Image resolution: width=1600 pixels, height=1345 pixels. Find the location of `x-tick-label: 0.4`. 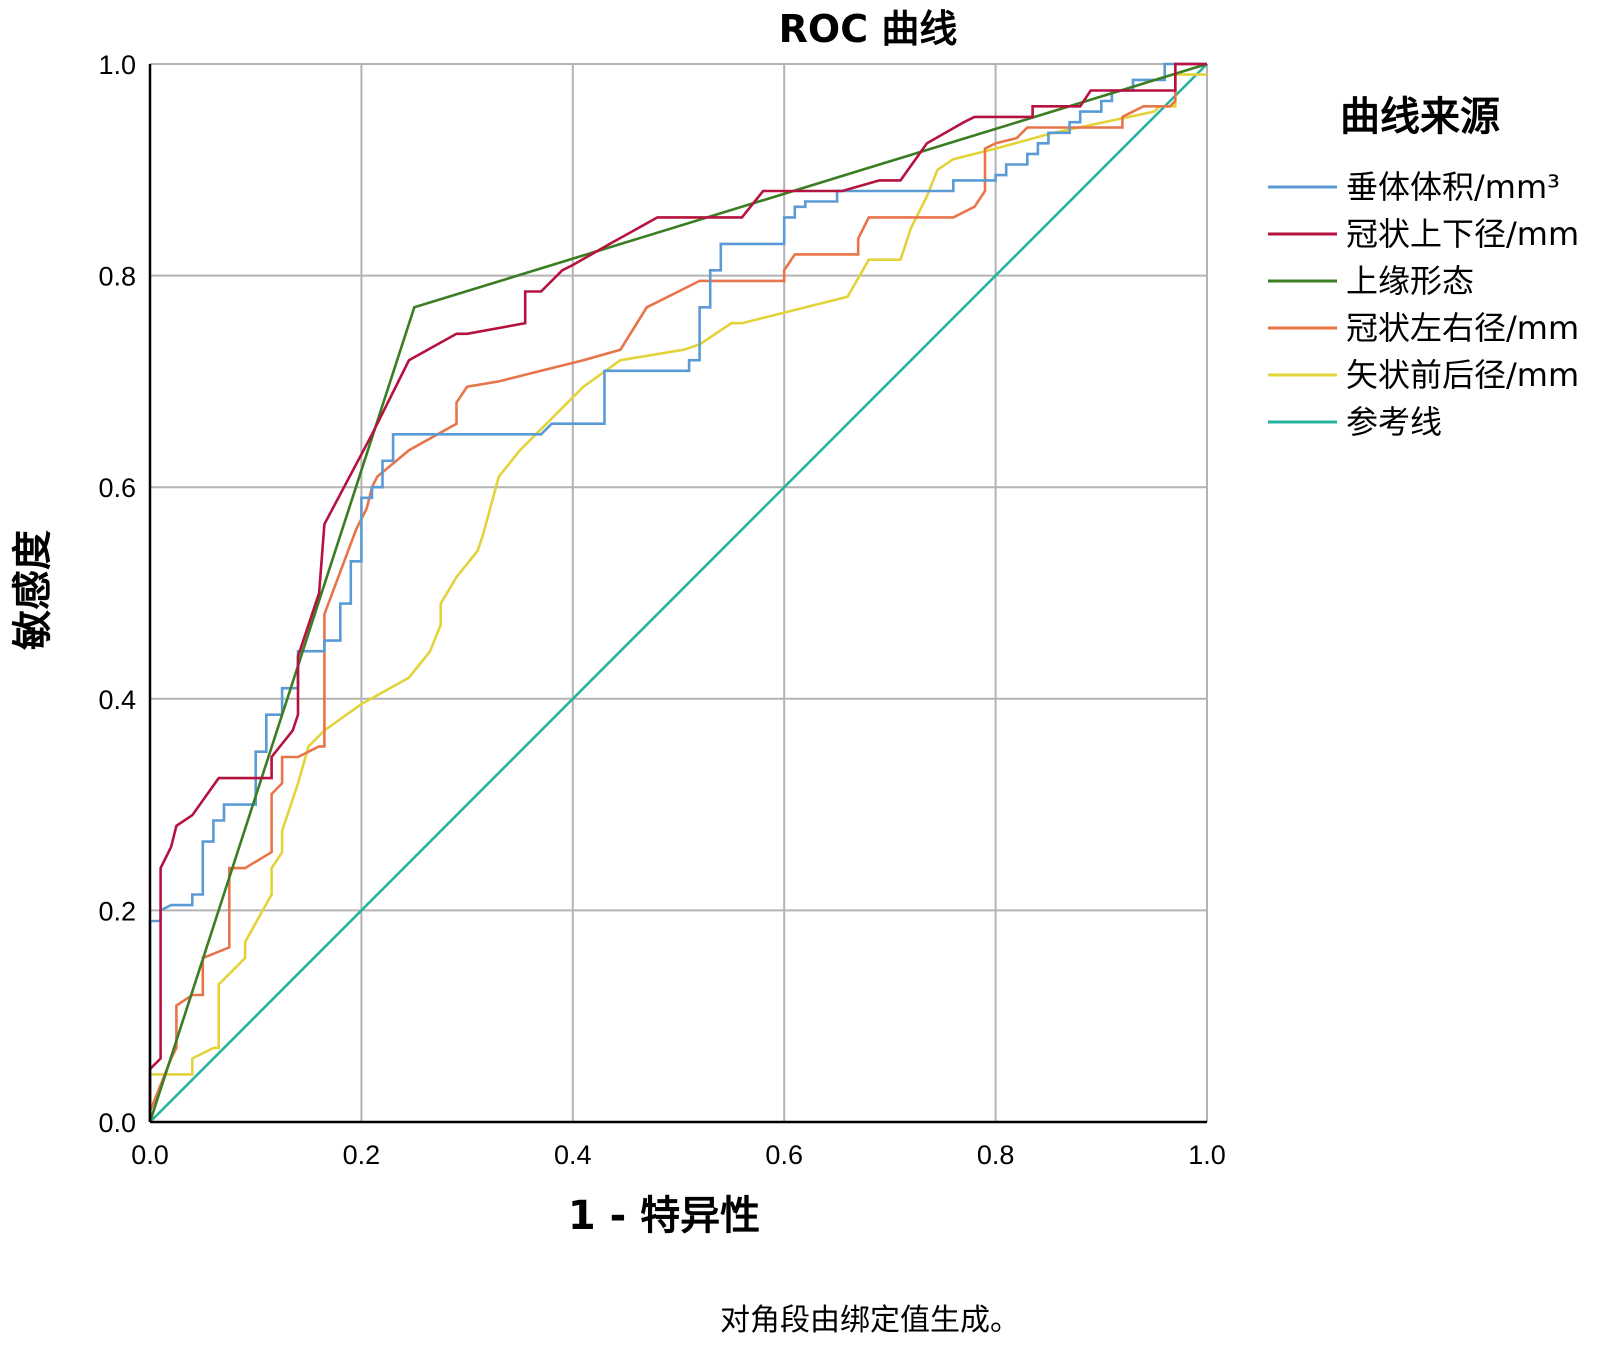

x-tick-label: 0.4 is located at coordinates (573, 1155).